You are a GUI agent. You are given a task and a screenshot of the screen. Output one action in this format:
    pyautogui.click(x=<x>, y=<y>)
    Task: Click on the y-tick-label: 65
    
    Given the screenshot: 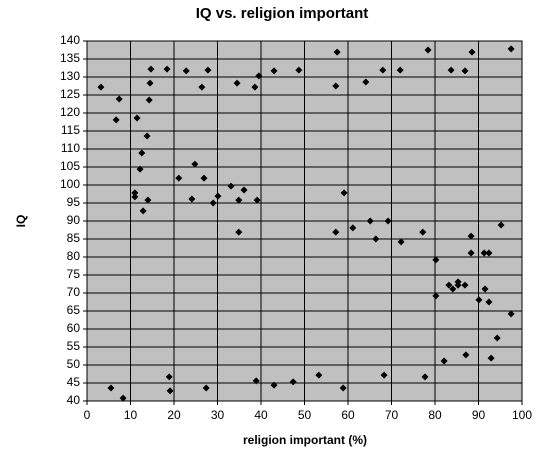 What is the action you would take?
    pyautogui.click(x=74, y=310)
    